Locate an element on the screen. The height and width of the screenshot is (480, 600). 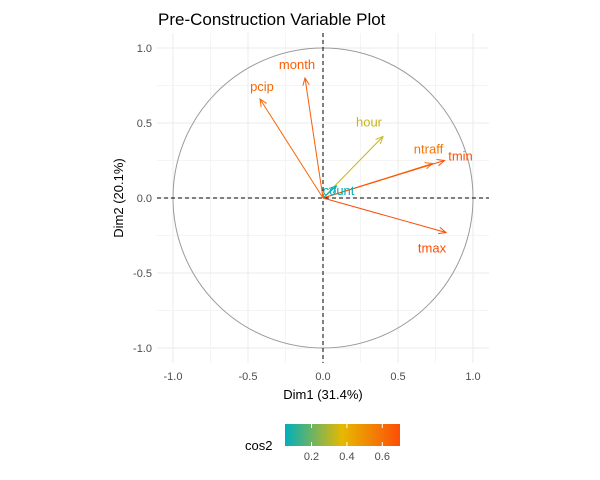
arrow-count is located at coordinates (330, 192).